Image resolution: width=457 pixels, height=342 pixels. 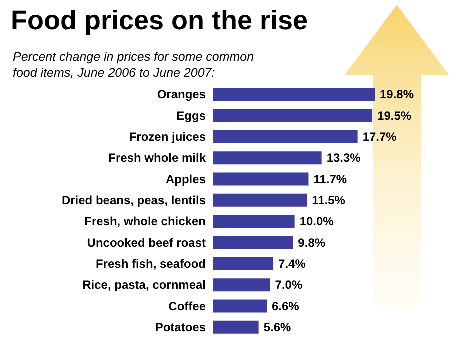 I want to click on y-tick-label: Coffee, so click(x=187, y=306).